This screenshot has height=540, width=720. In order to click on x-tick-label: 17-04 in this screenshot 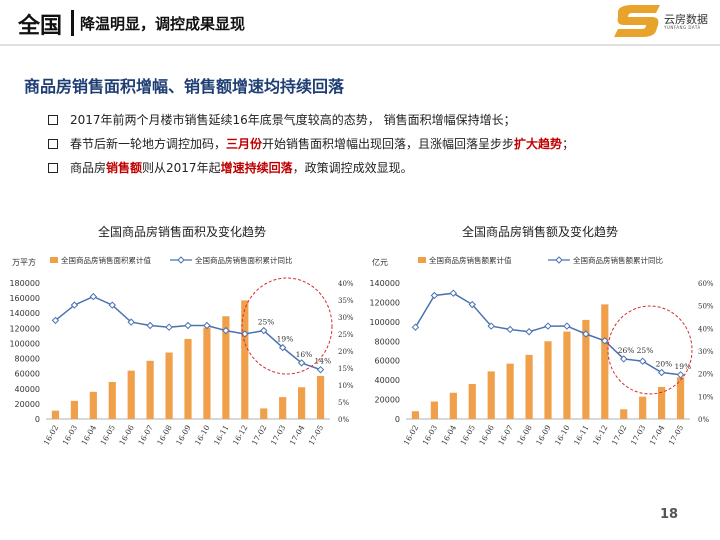, I will do `click(657, 434)`.